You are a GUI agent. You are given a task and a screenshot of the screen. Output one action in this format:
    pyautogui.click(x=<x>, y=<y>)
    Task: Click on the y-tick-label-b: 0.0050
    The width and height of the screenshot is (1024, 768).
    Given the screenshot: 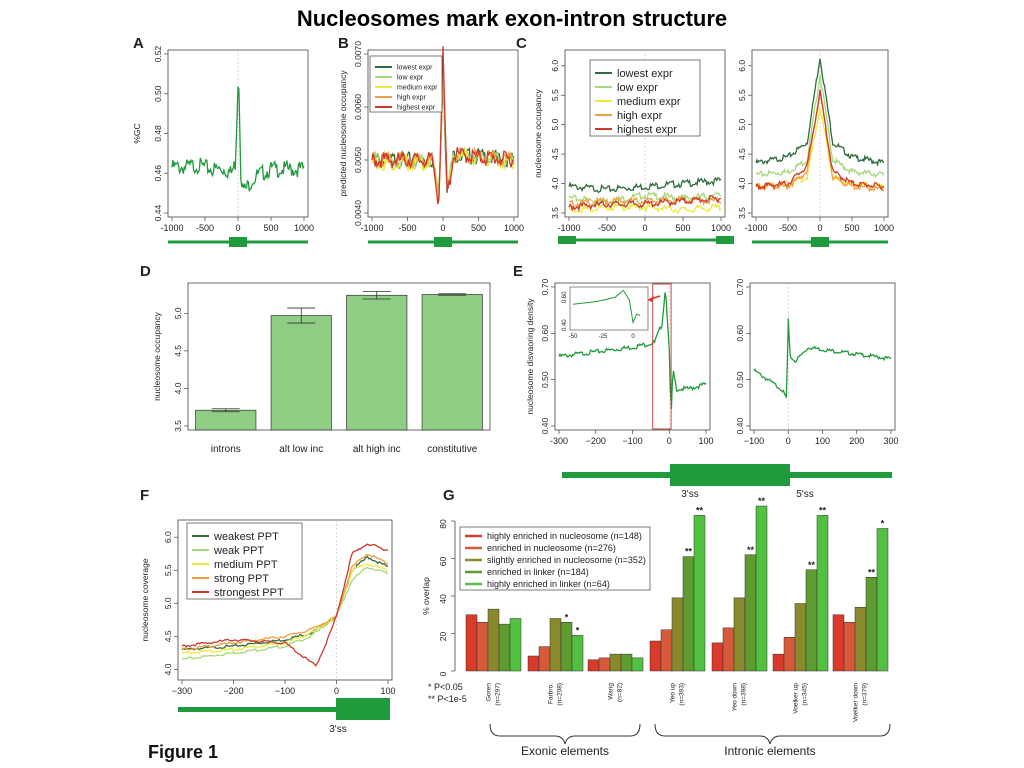 What is the action you would take?
    pyautogui.click(x=358, y=160)
    